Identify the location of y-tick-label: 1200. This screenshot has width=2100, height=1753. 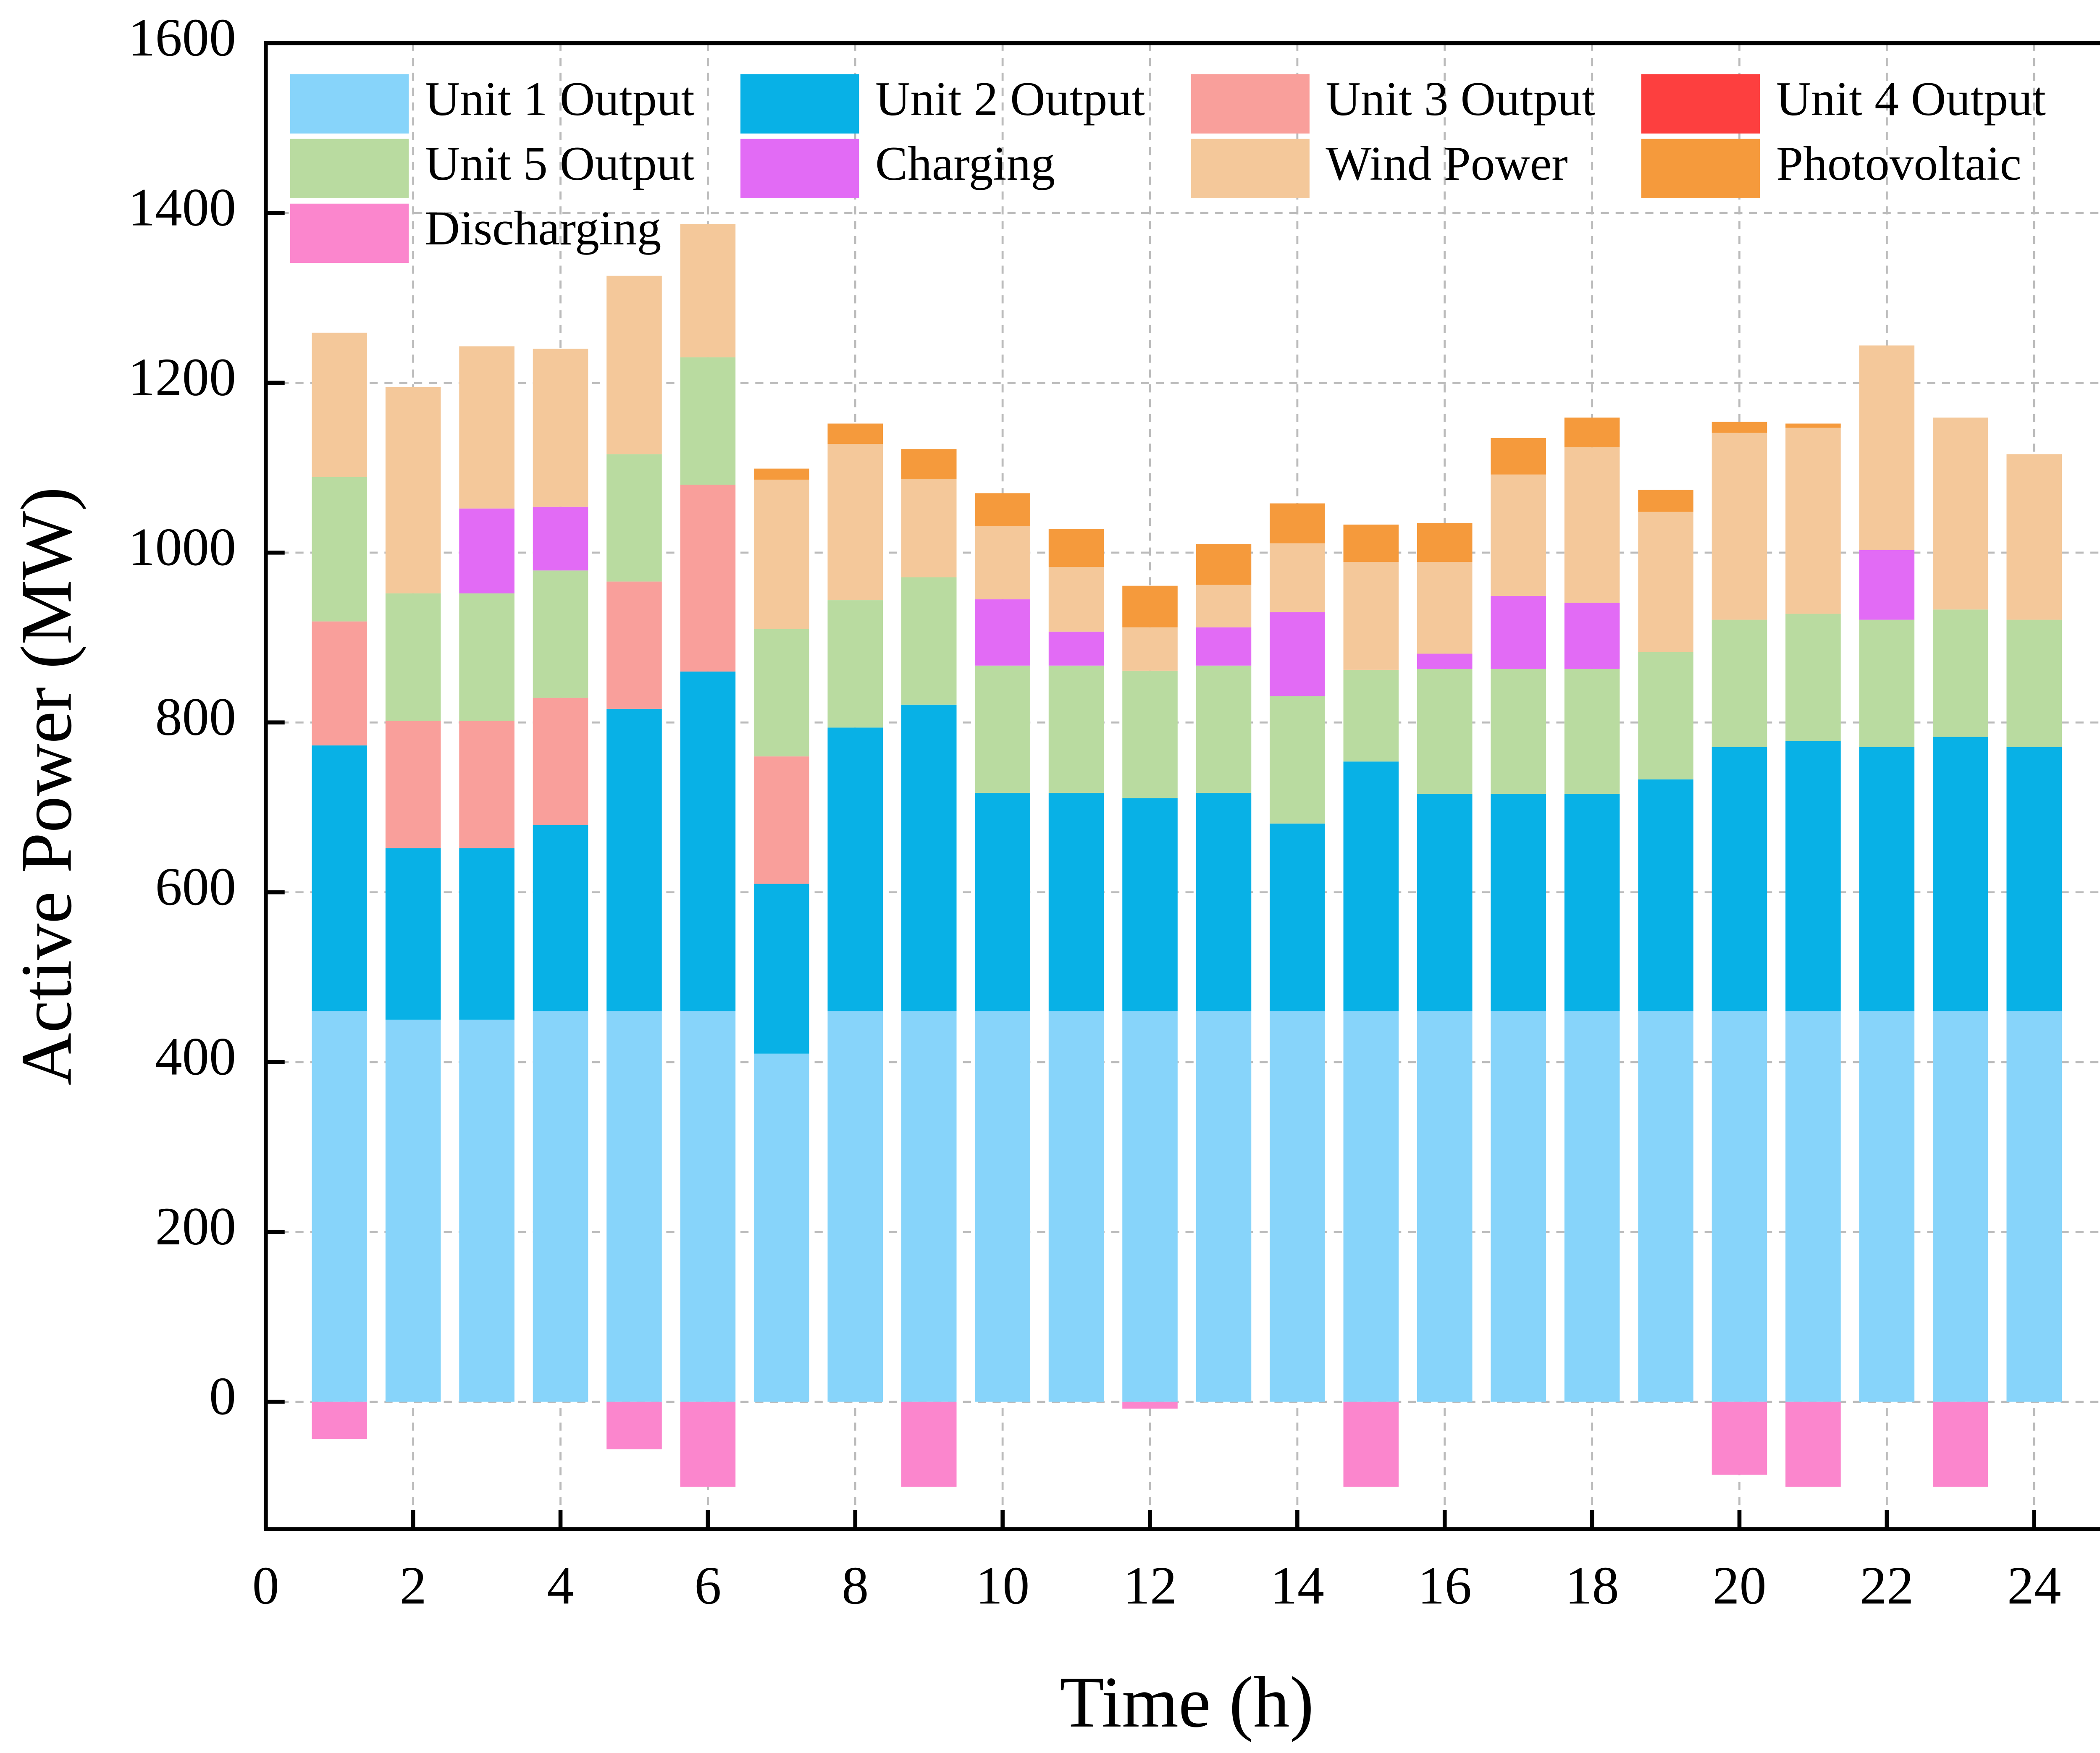
(182, 377).